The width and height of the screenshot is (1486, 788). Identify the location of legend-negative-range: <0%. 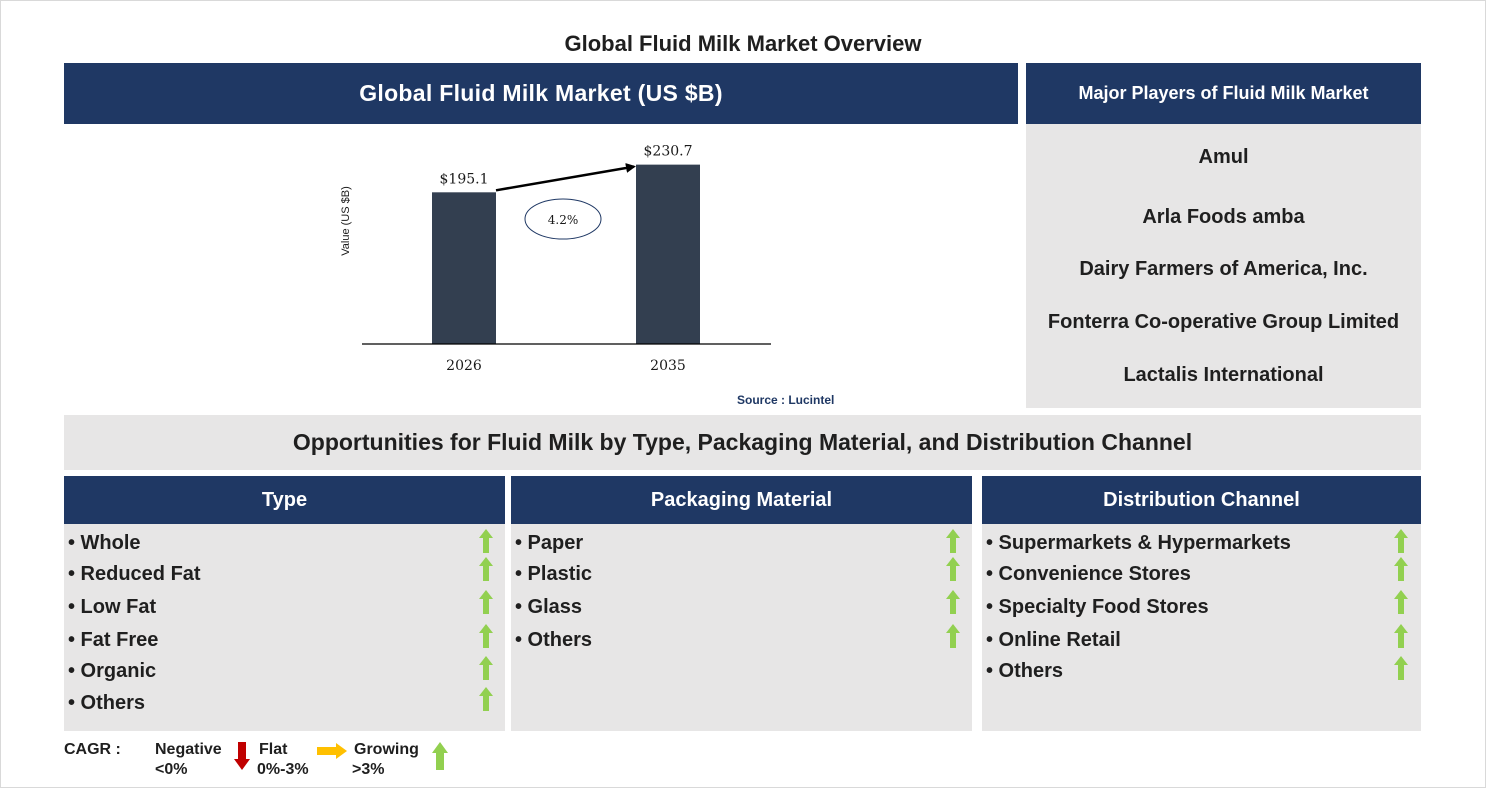
(171, 769).